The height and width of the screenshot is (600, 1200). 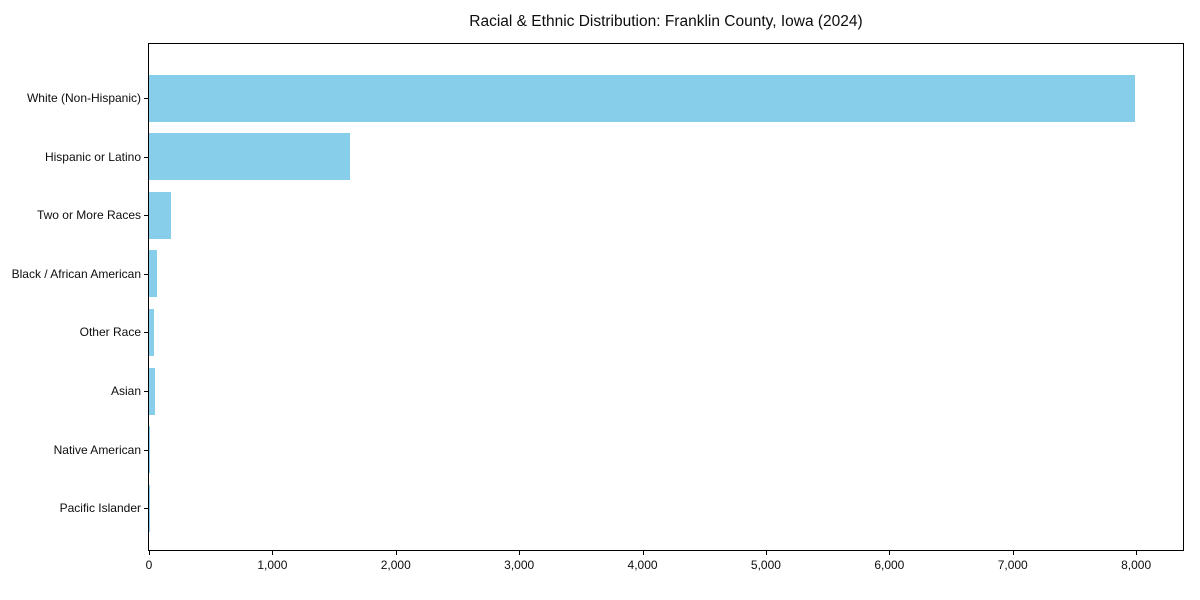 What do you see at coordinates (100, 508) in the screenshot?
I see `y-axis-label: Pacific Islander` at bounding box center [100, 508].